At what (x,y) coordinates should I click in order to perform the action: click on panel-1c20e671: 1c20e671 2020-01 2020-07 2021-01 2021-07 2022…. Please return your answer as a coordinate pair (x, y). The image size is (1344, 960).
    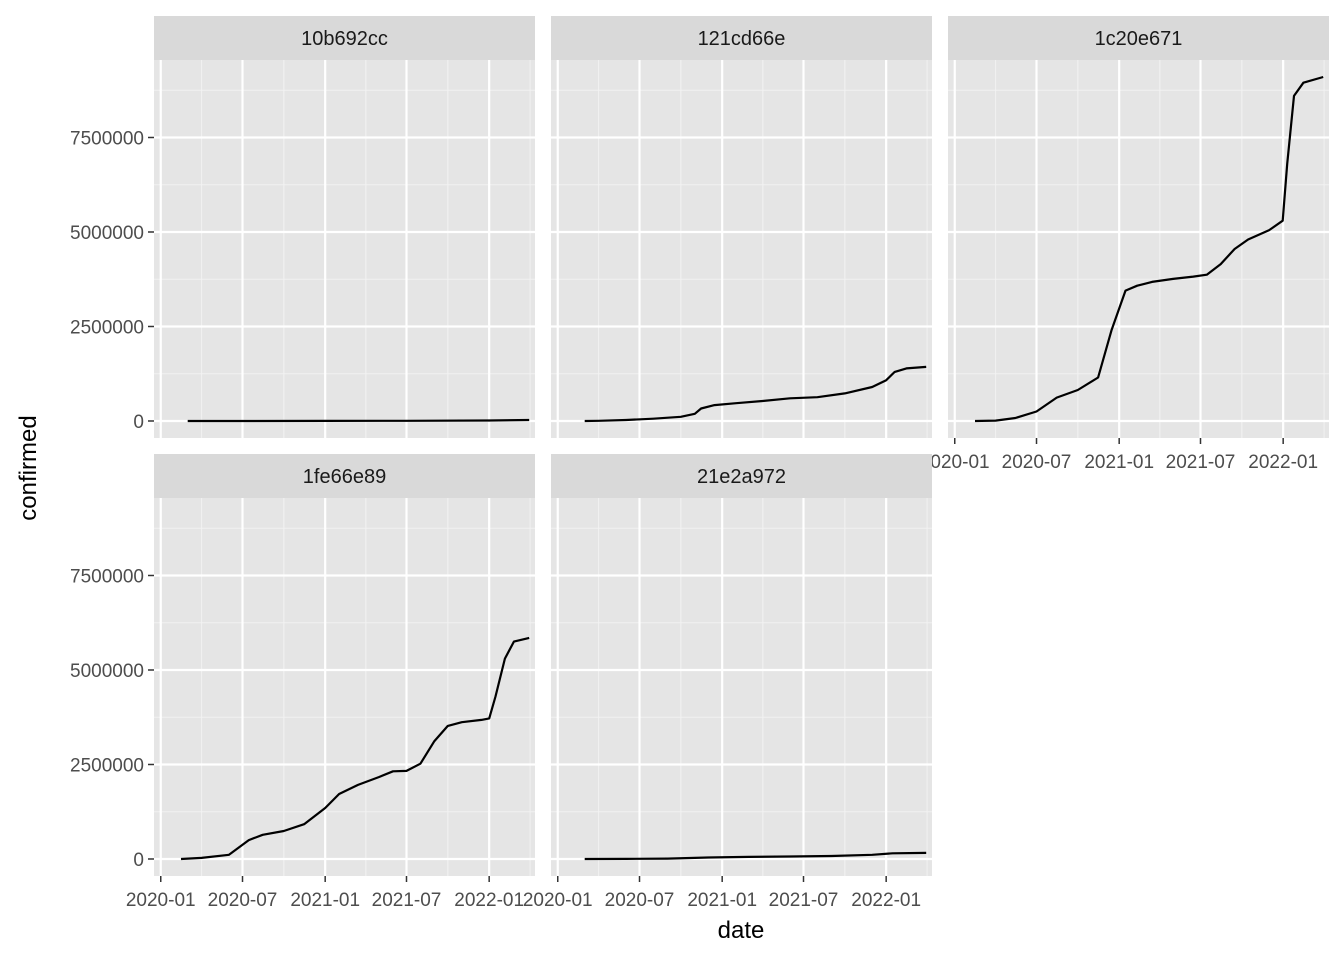
    Looking at the image, I should click on (1124, 244).